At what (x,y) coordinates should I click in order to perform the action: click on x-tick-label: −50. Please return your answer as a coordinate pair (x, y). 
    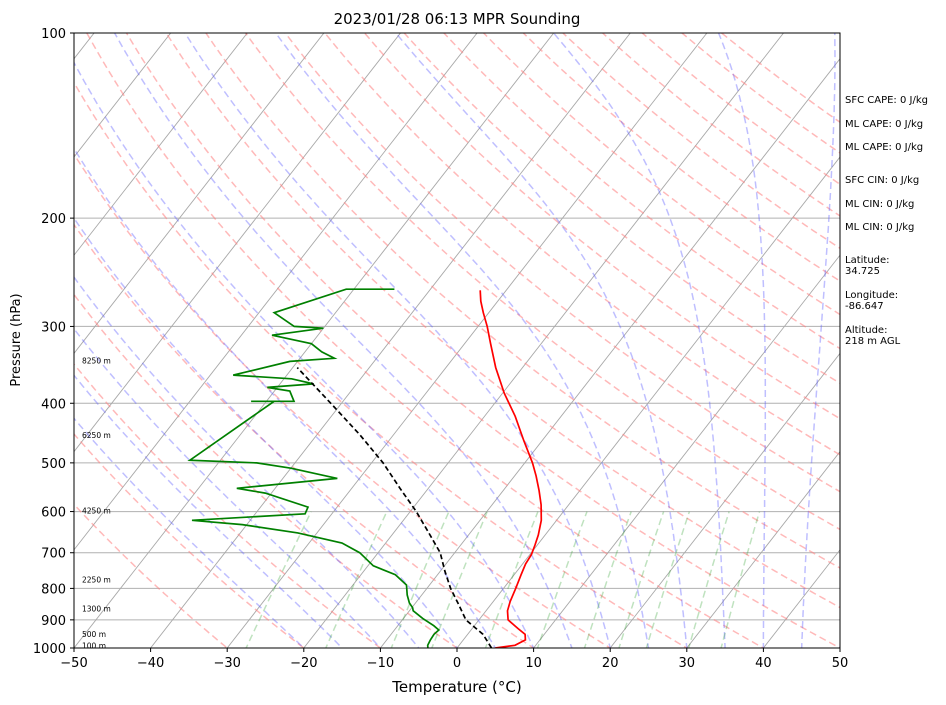
    Looking at the image, I should click on (73, 663).